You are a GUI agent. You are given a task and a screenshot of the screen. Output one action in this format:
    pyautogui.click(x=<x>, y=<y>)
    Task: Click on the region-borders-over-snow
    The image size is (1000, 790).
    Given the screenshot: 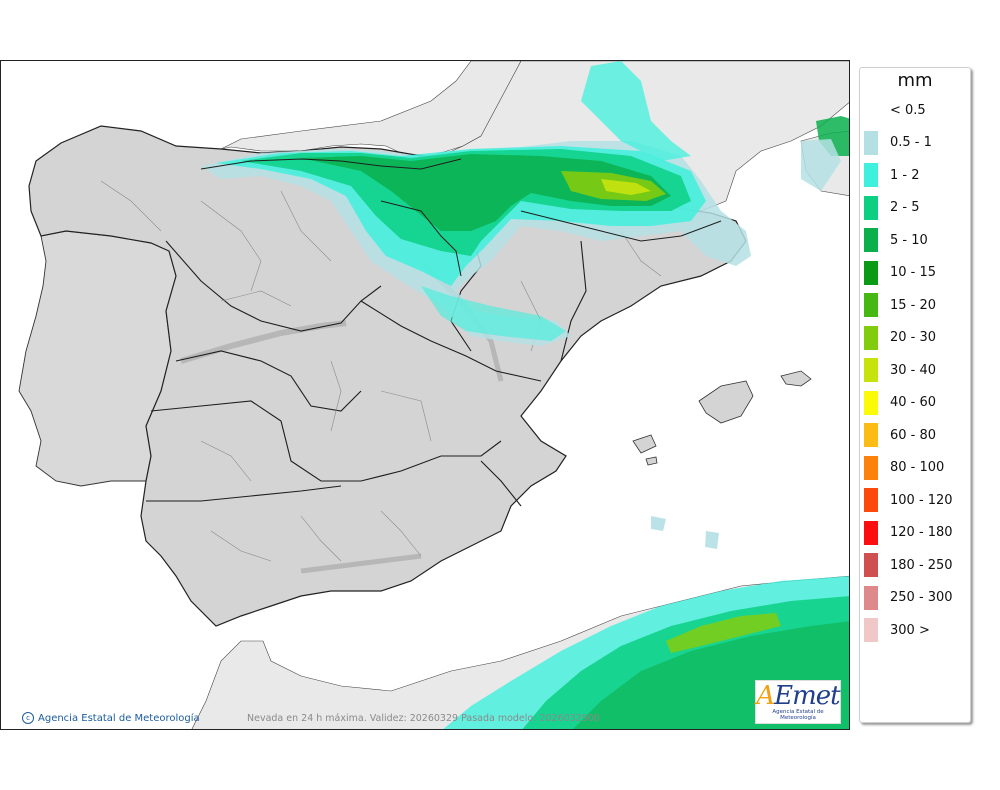 What is the action you would take?
    pyautogui.click(x=461, y=217)
    